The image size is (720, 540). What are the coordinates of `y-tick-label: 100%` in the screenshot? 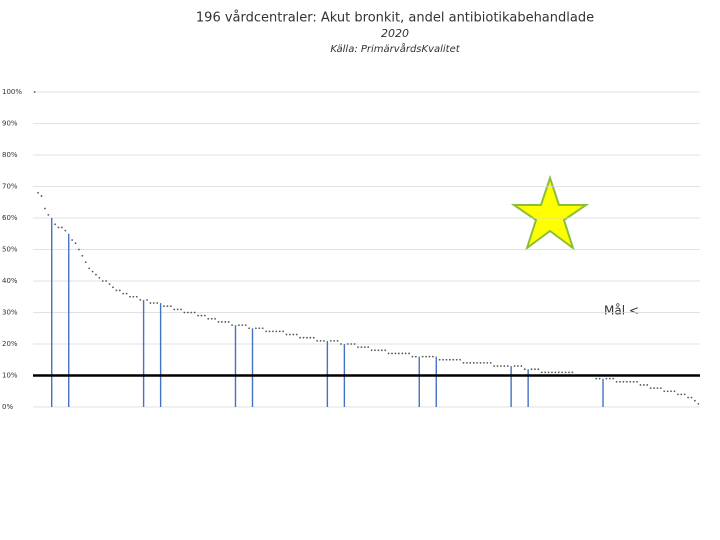 It's located at (12, 92).